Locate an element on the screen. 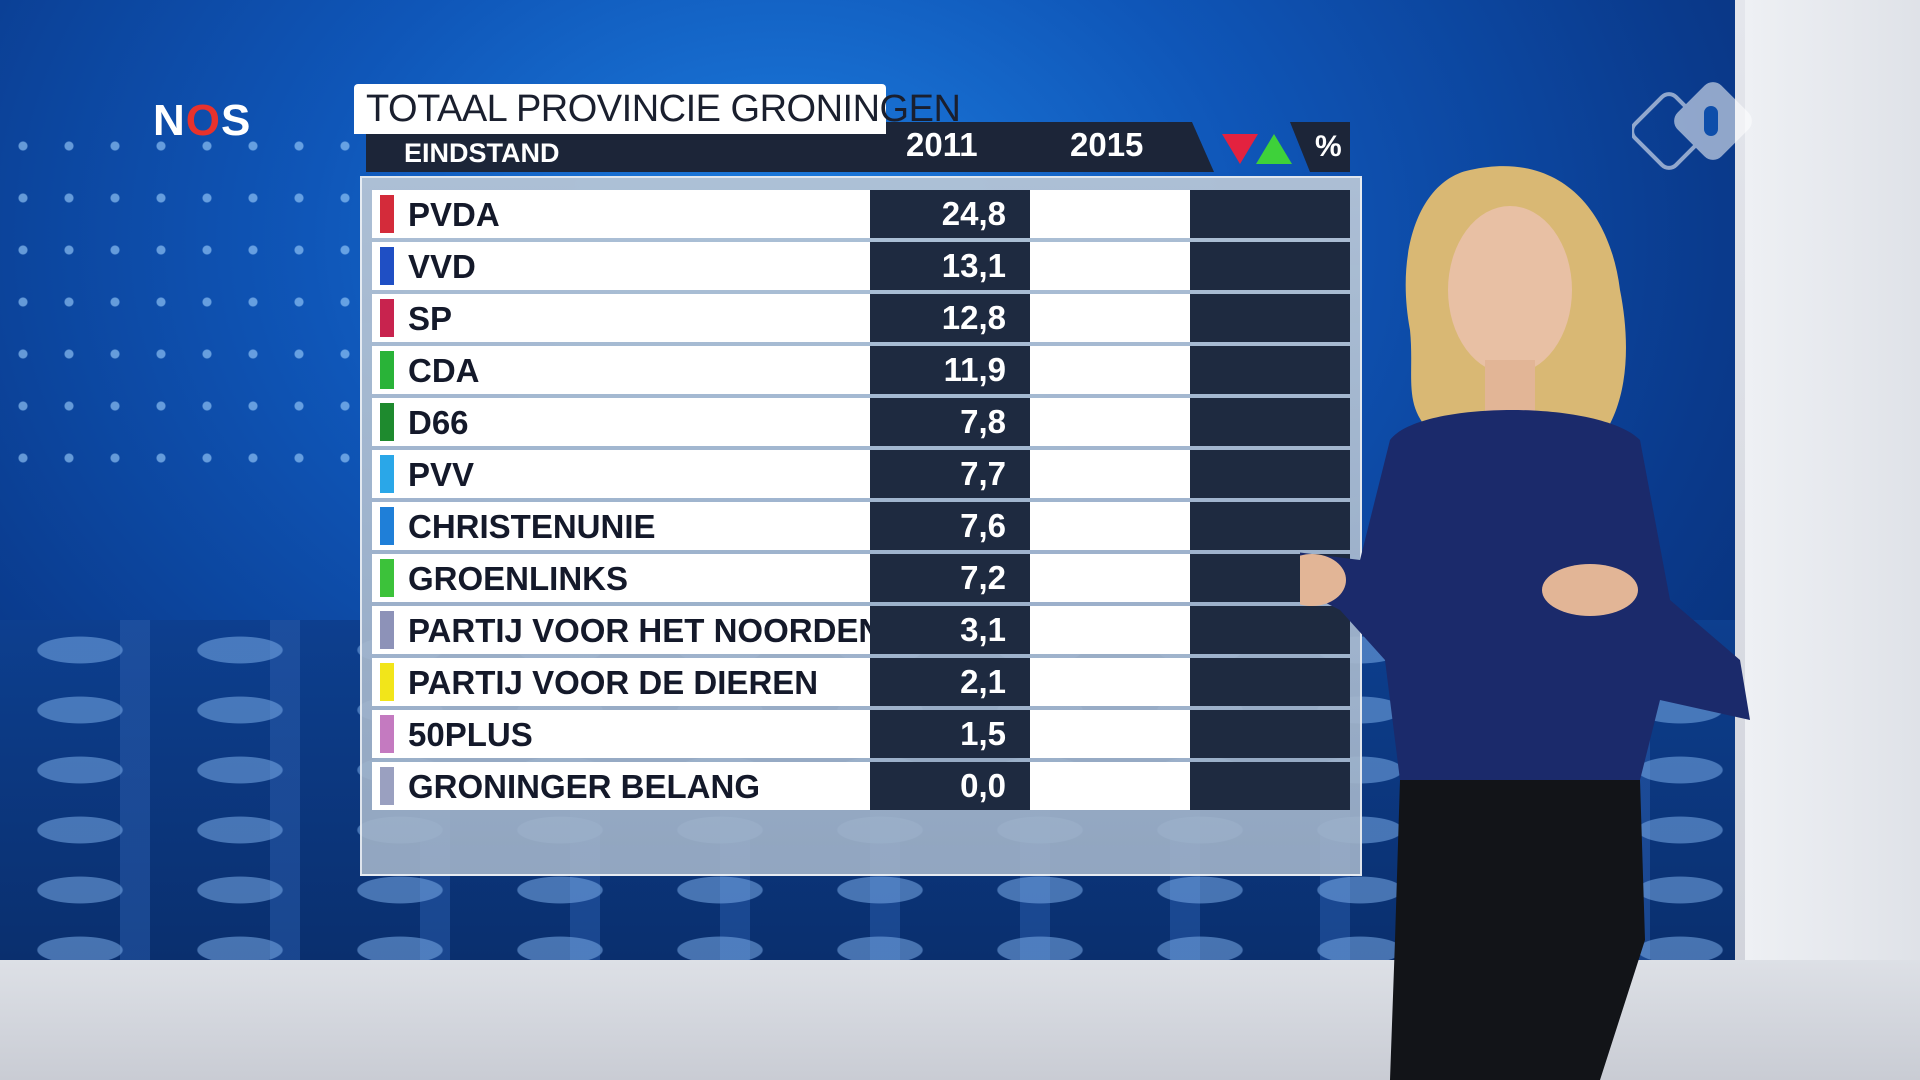  value-2011: 11,9 is located at coordinates (950, 370).